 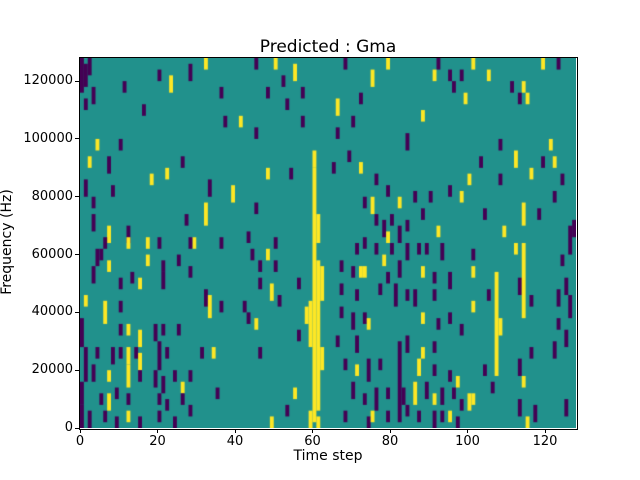 I want to click on y-tick-label: 80000, so click(x=52, y=196).